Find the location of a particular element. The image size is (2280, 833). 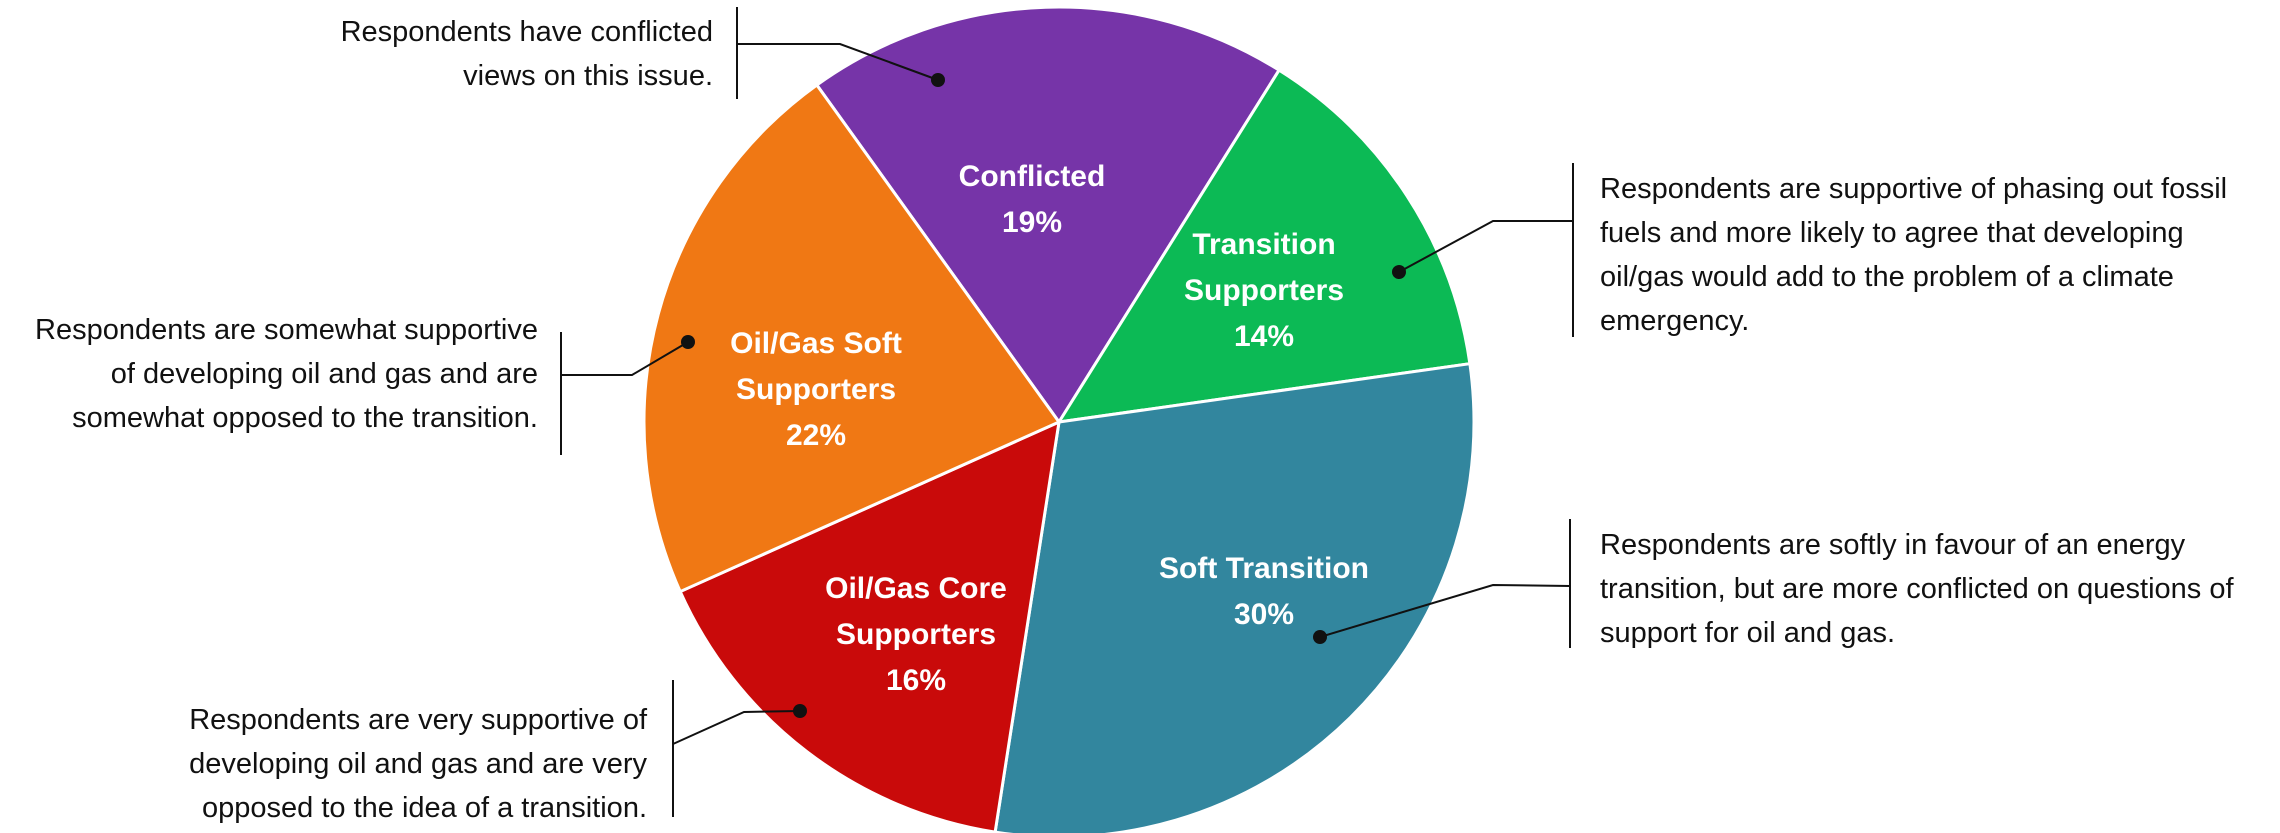

category-label: Soft Transition is located at coordinates (1264, 568).